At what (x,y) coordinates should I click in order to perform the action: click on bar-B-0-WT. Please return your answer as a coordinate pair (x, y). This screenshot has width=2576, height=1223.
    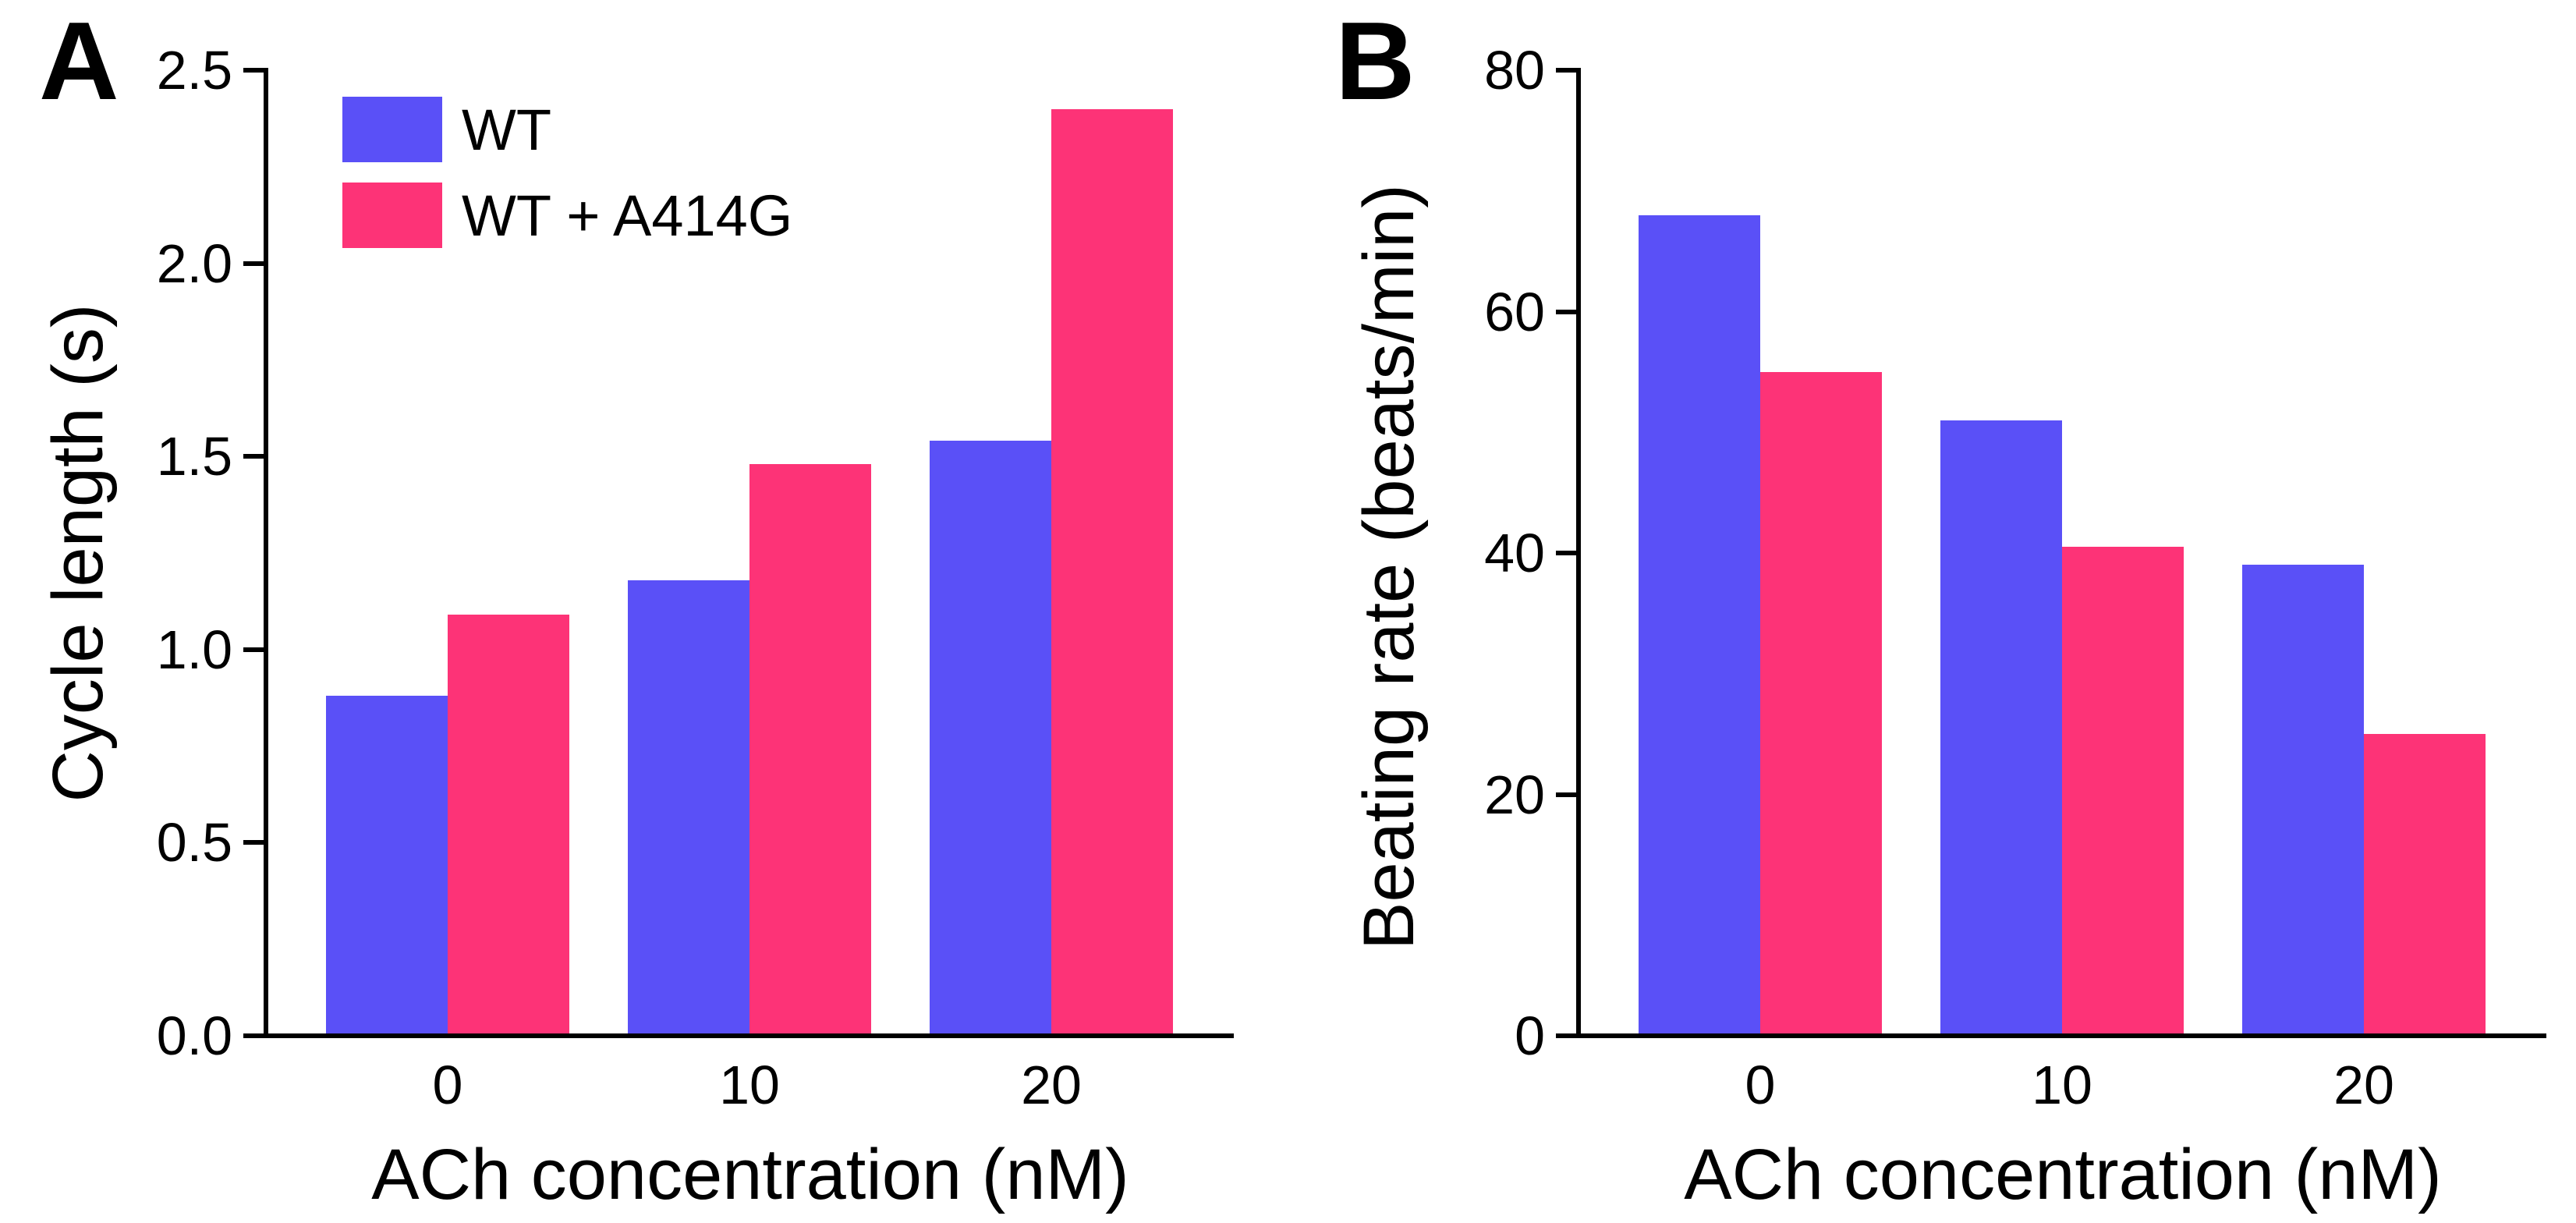
    Looking at the image, I should click on (1699, 625).